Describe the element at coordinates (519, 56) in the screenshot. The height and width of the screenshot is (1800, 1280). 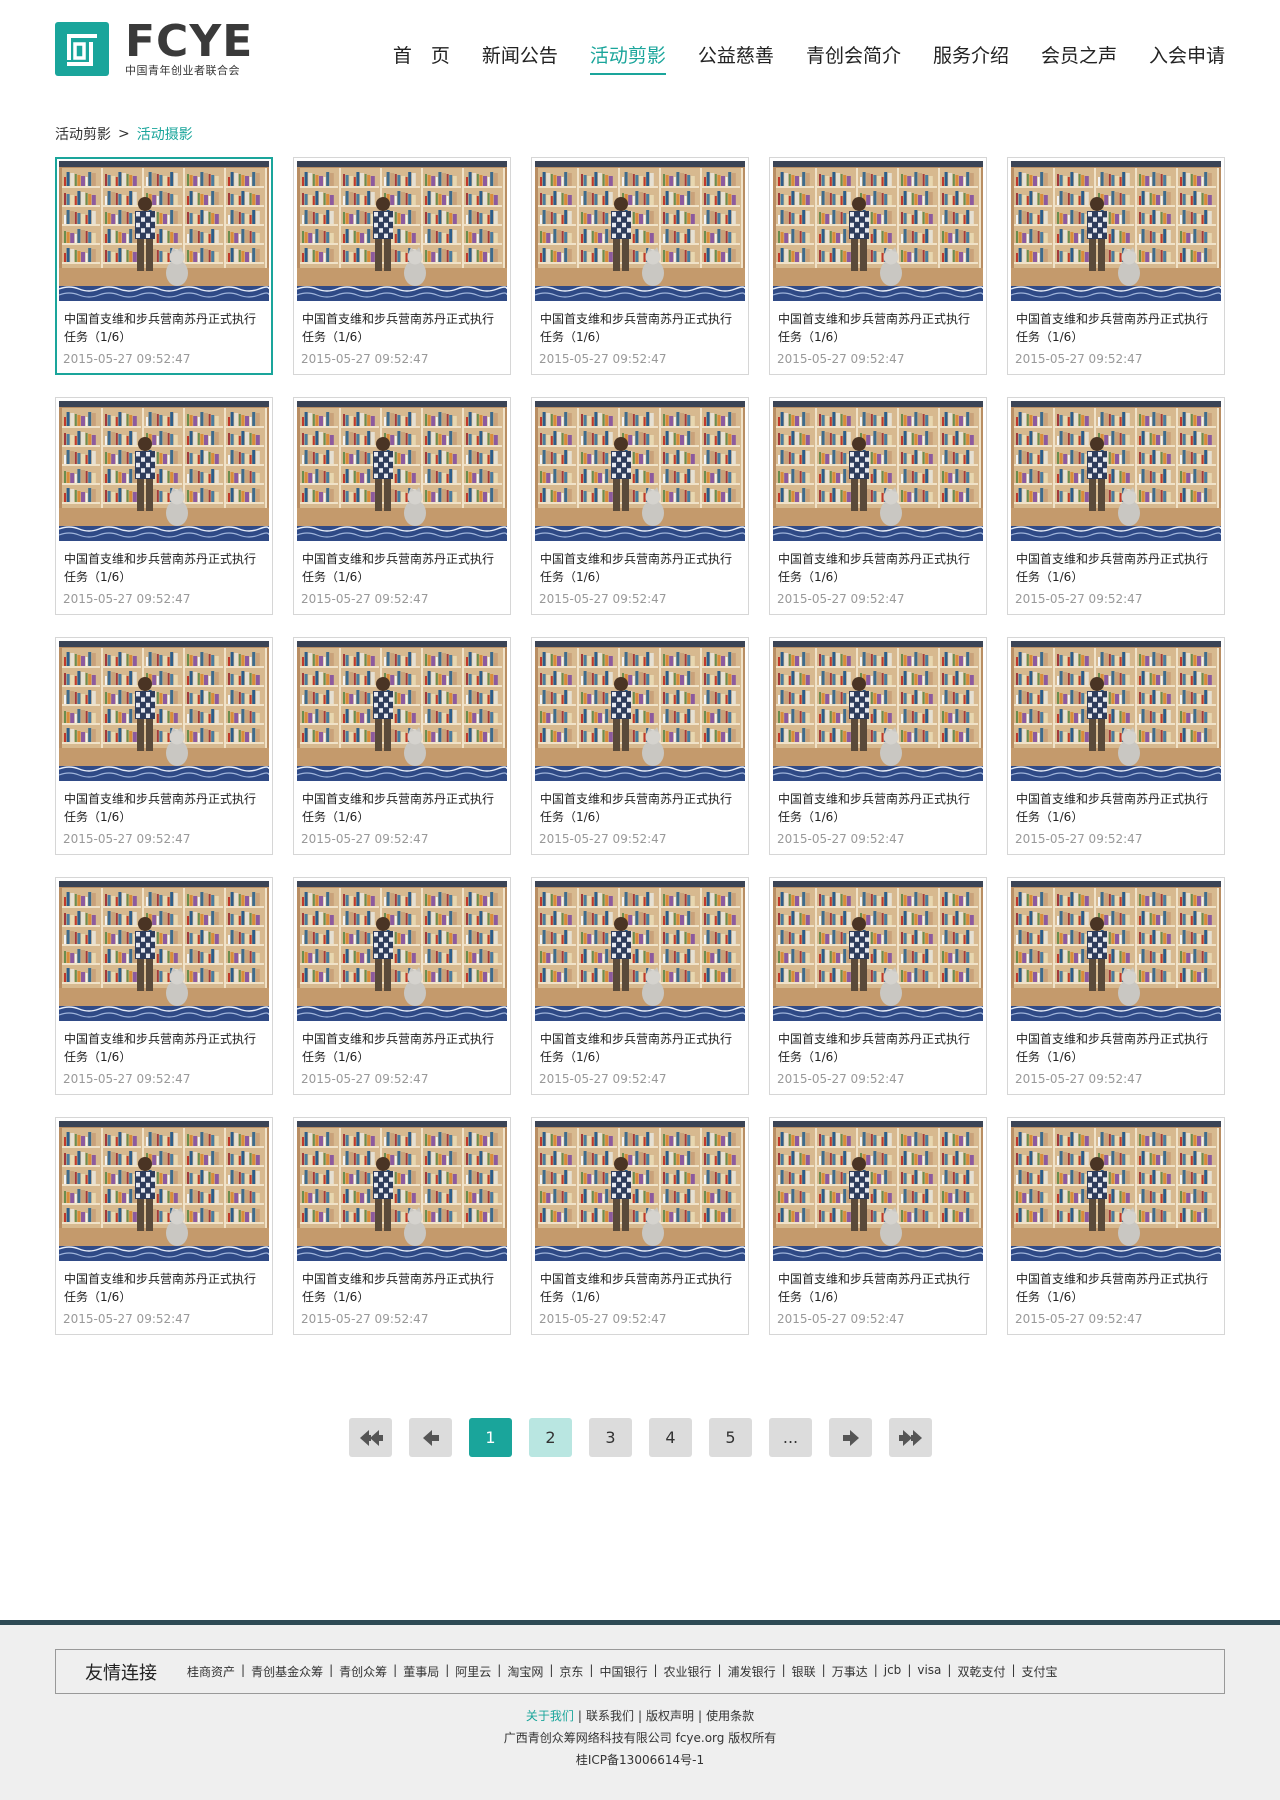
I see `nav-item-1: 新闻公告` at that location.